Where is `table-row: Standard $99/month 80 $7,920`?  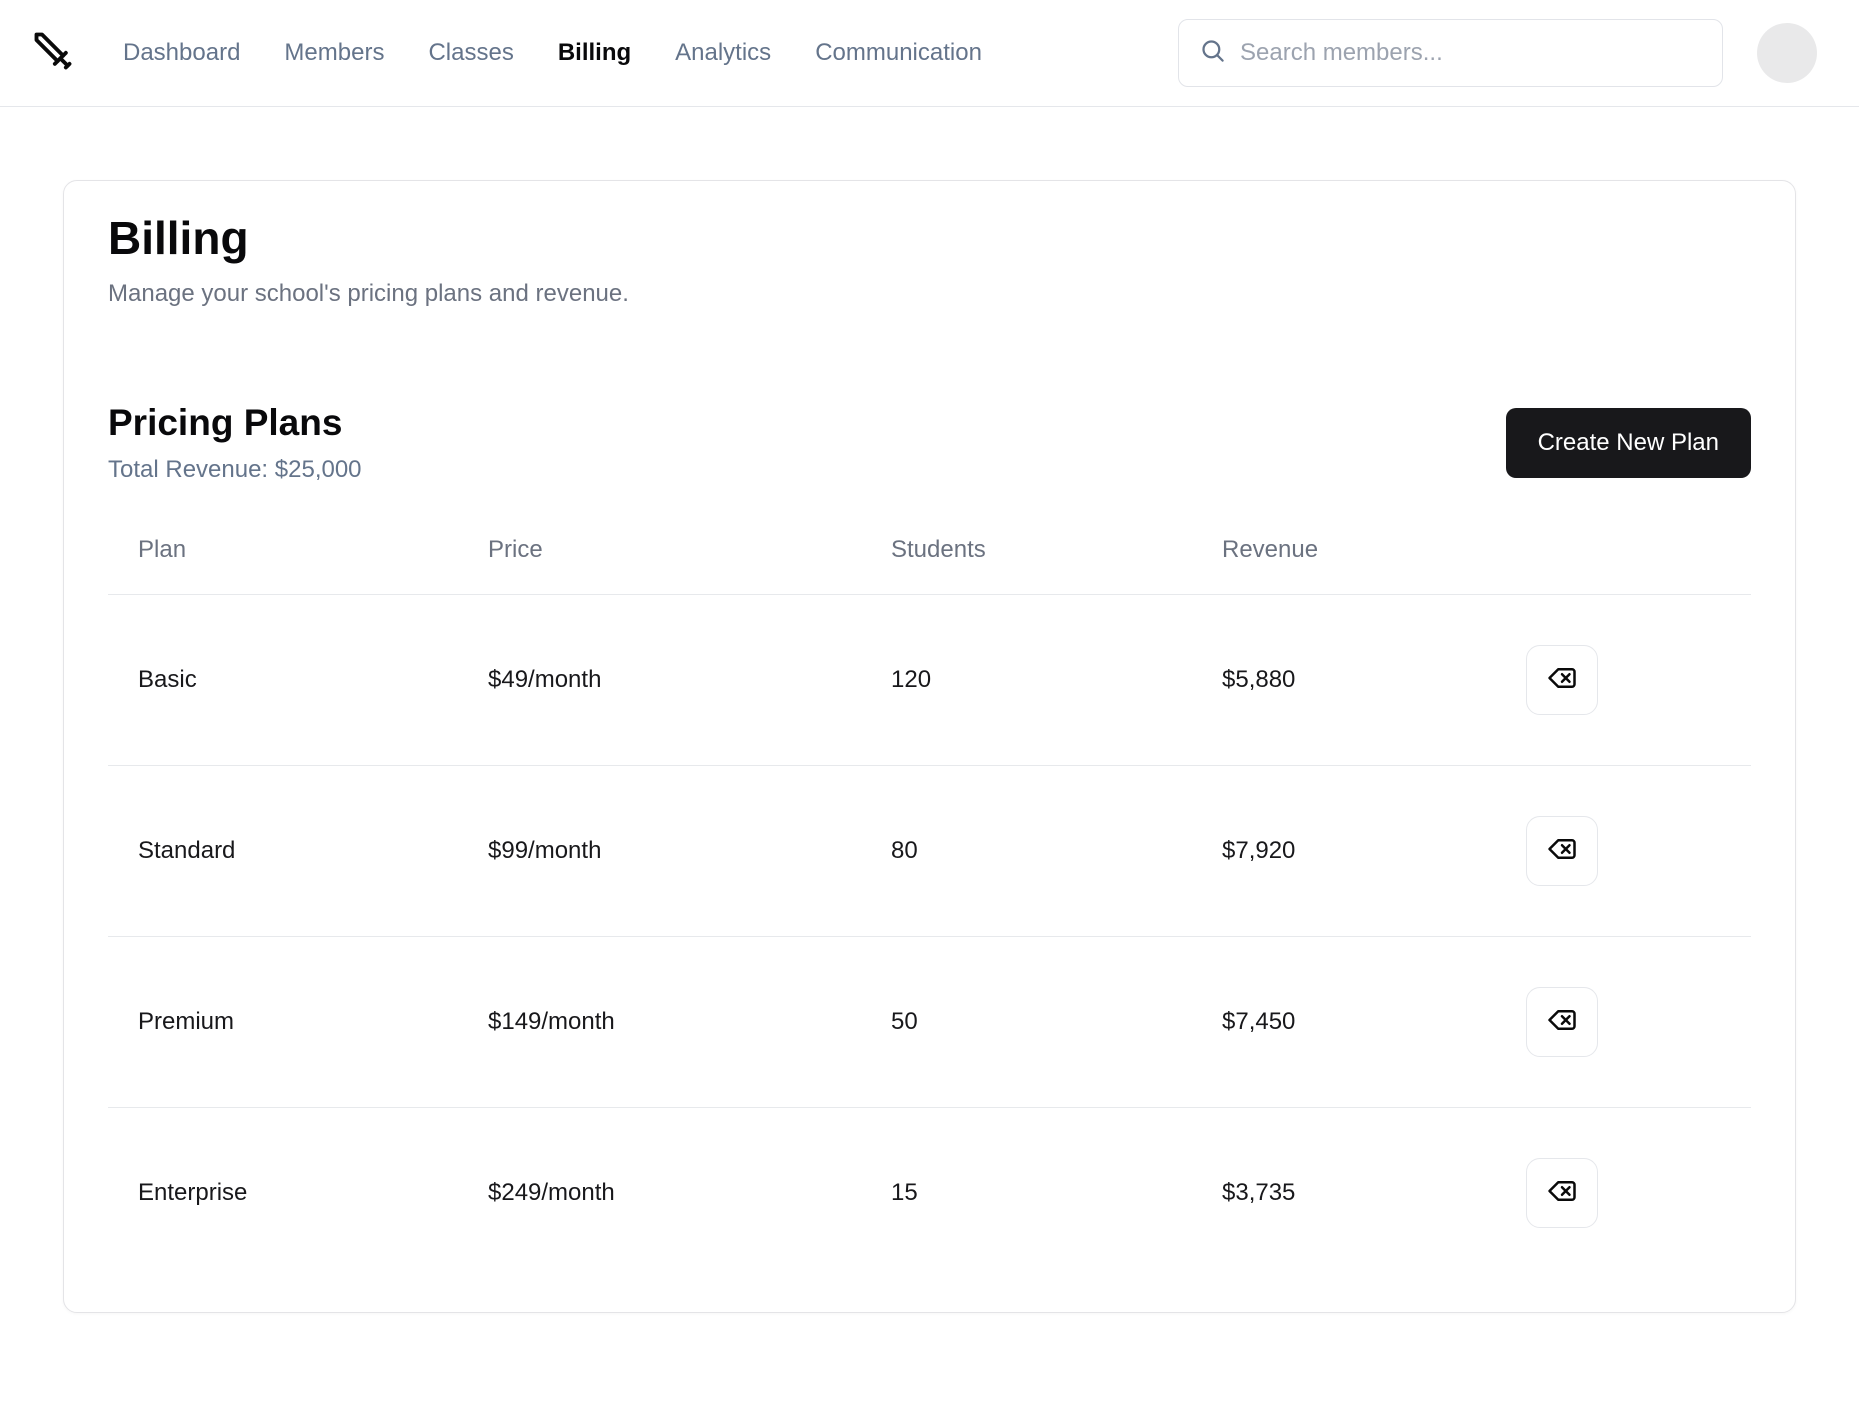 table-row: Standard $99/month 80 $7,920 is located at coordinates (929, 851).